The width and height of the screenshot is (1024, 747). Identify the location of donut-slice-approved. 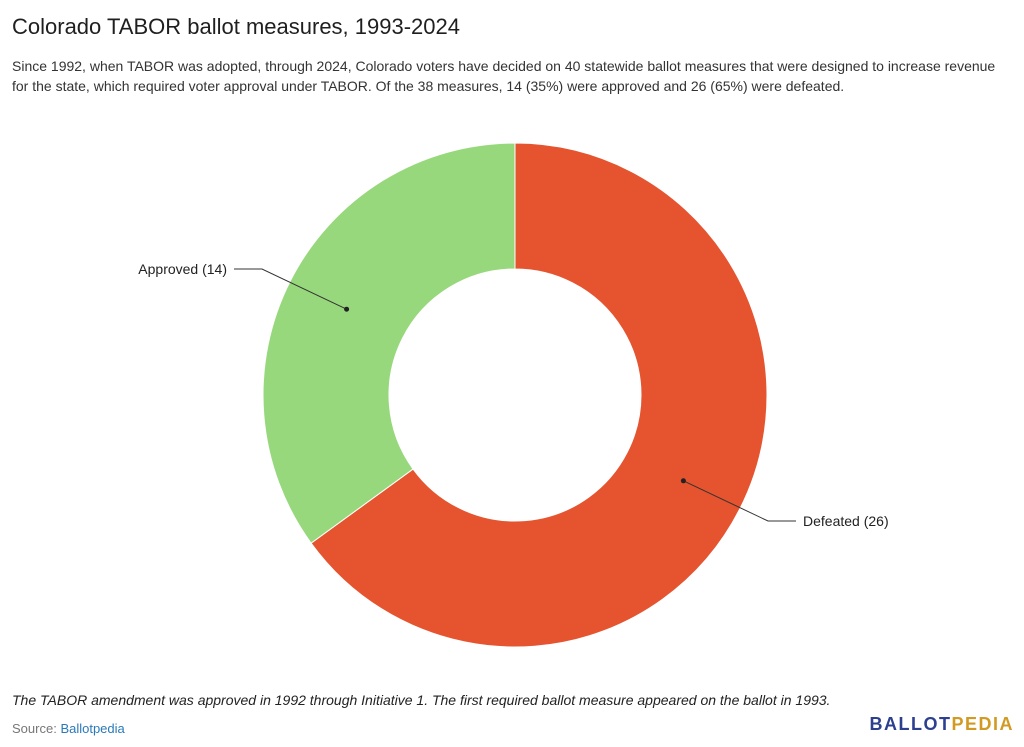
(389, 343).